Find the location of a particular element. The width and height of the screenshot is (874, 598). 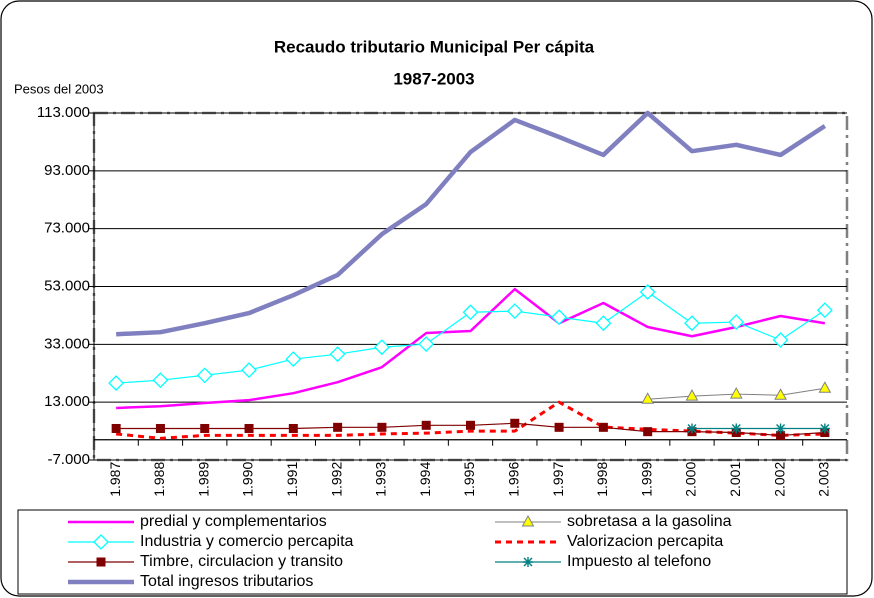

x-tick-label: 1.999 is located at coordinates (646, 479).